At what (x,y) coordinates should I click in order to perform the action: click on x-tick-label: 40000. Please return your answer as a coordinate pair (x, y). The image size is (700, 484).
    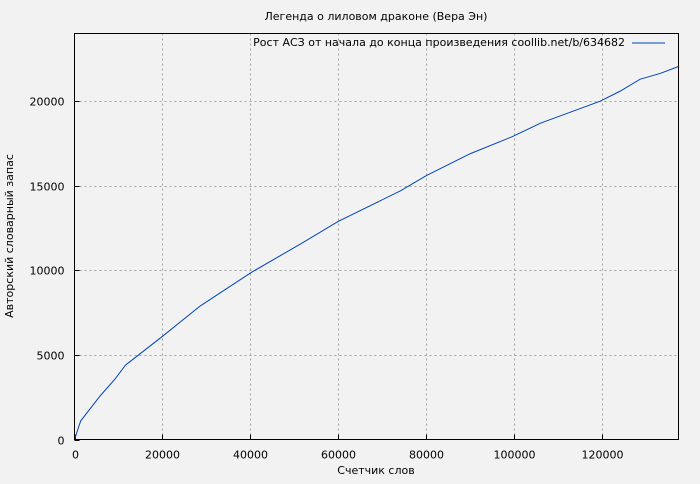
    Looking at the image, I should click on (250, 455).